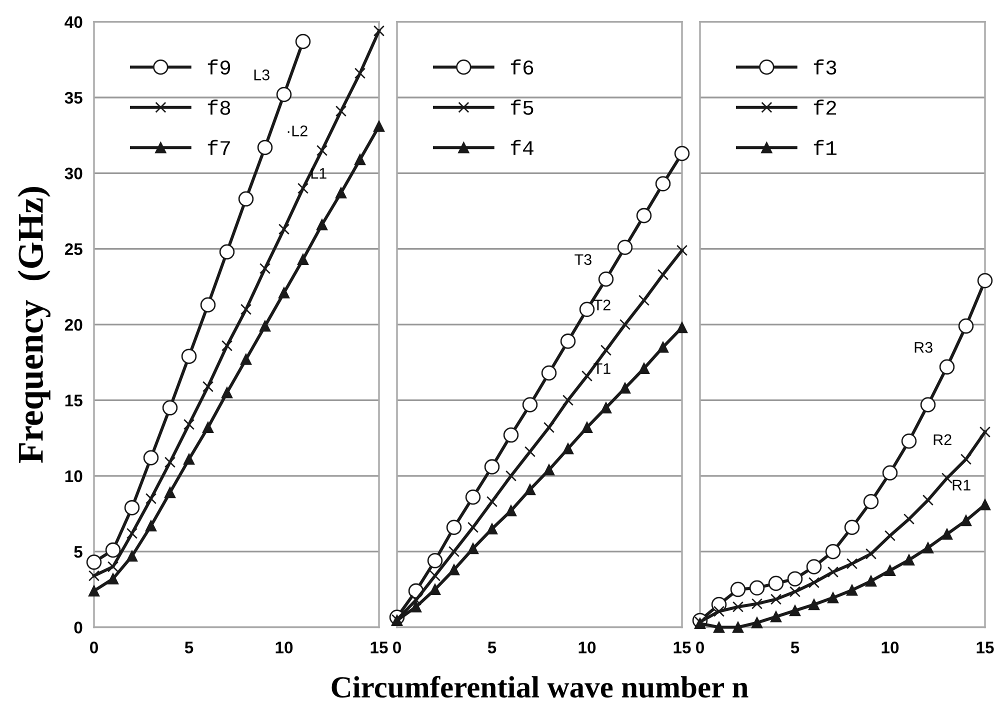 The image size is (1000, 704). I want to click on legend-label: f7, so click(219, 147).